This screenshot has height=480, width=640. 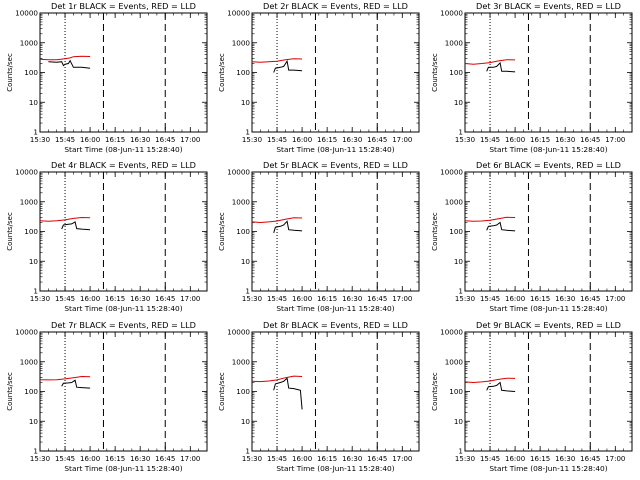 What do you see at coordinates (123, 6) in the screenshot?
I see `panel-title: Det 1r BLACK = Events, RED = LLD` at bounding box center [123, 6].